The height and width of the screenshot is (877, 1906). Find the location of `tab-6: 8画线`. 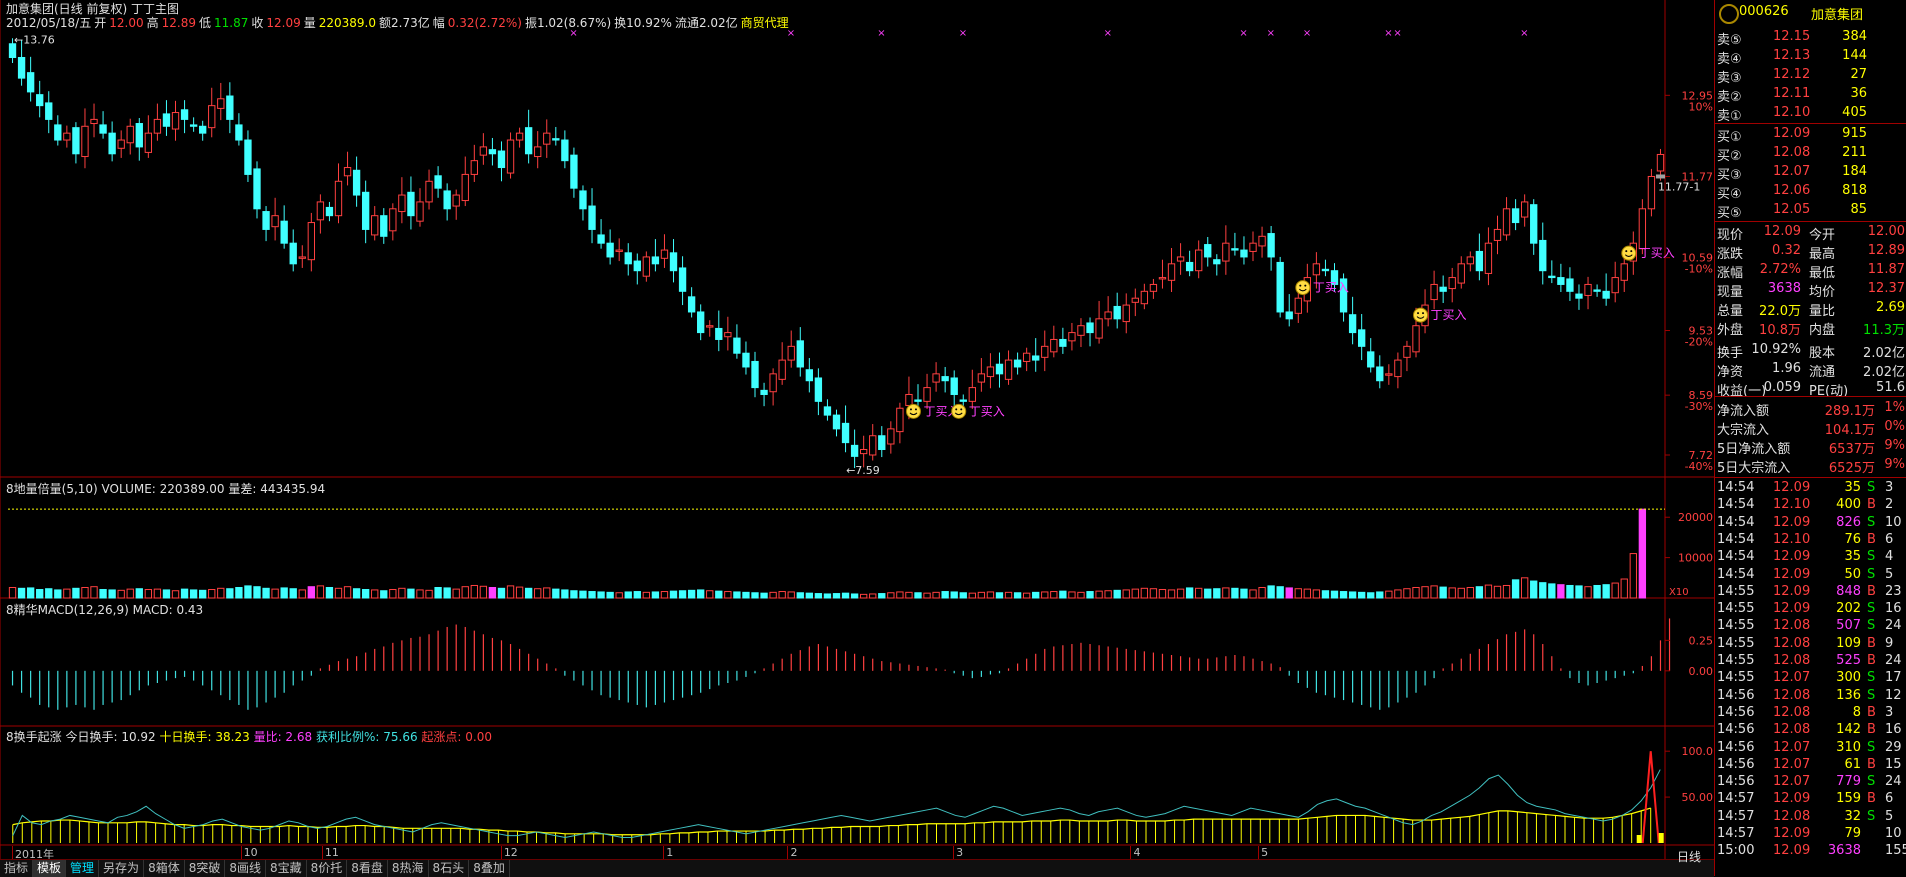

tab-6: 8画线 is located at coordinates (245, 868).